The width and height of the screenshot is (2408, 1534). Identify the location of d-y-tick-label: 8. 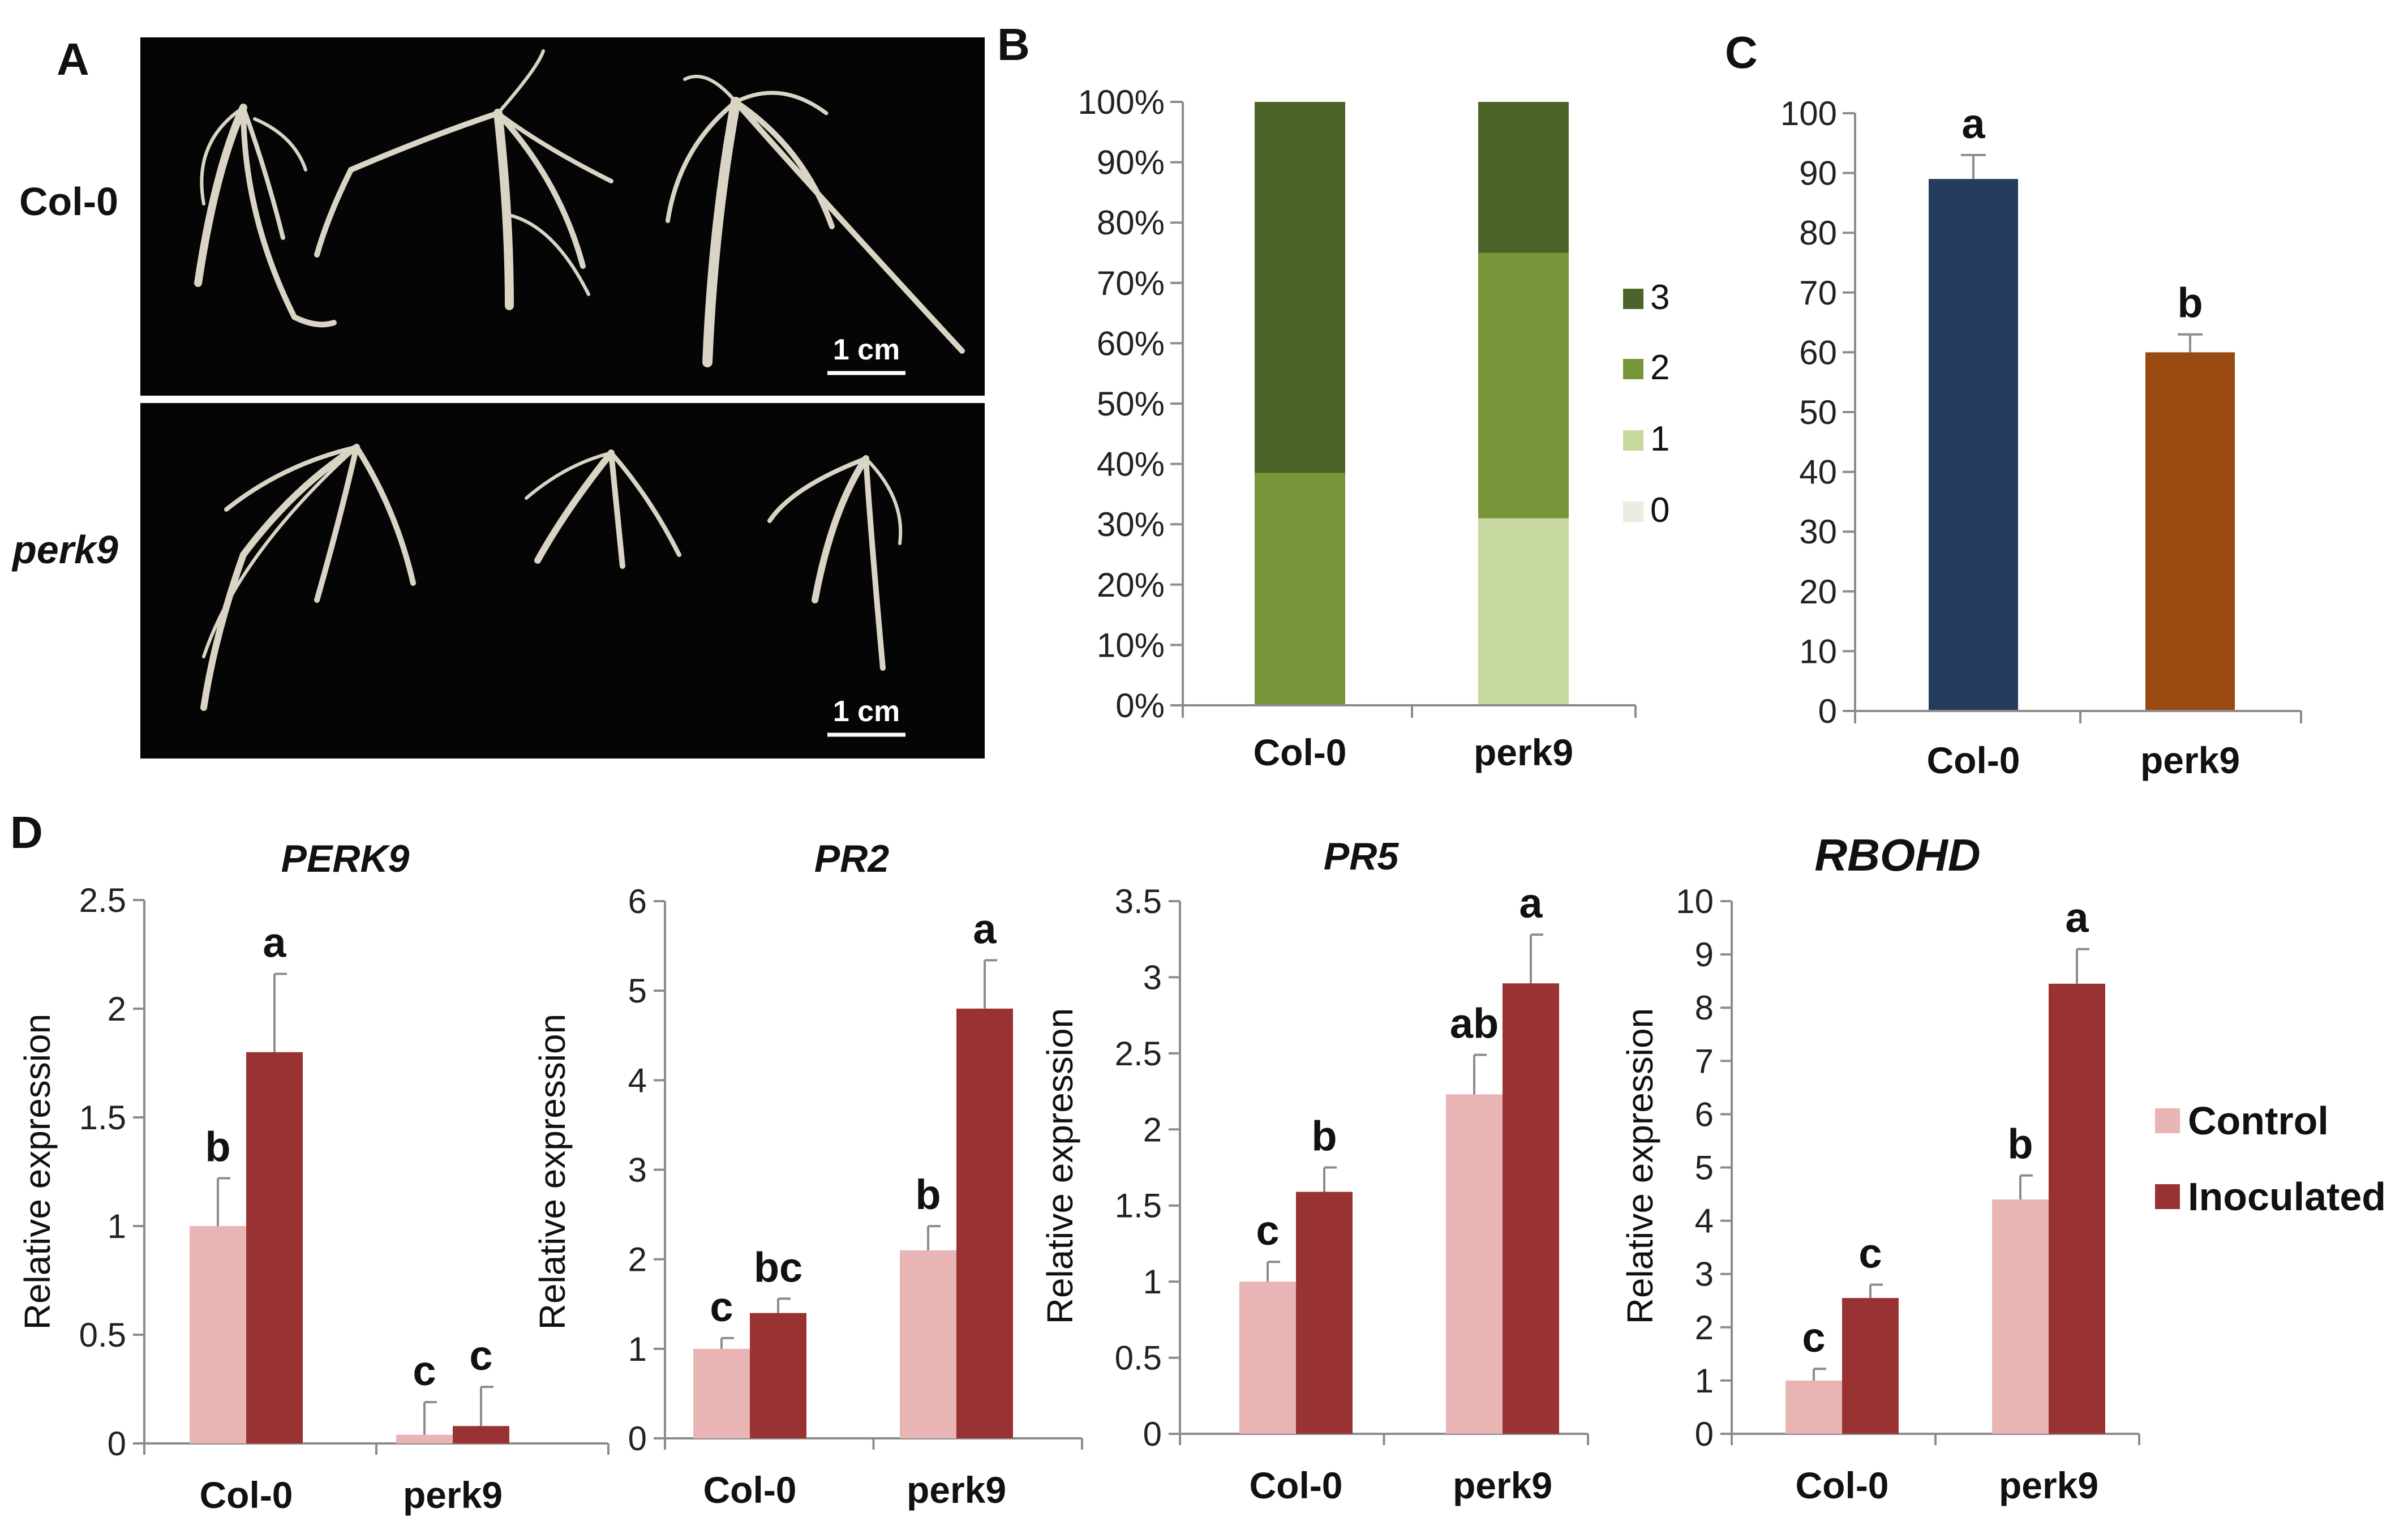
(1704, 1008).